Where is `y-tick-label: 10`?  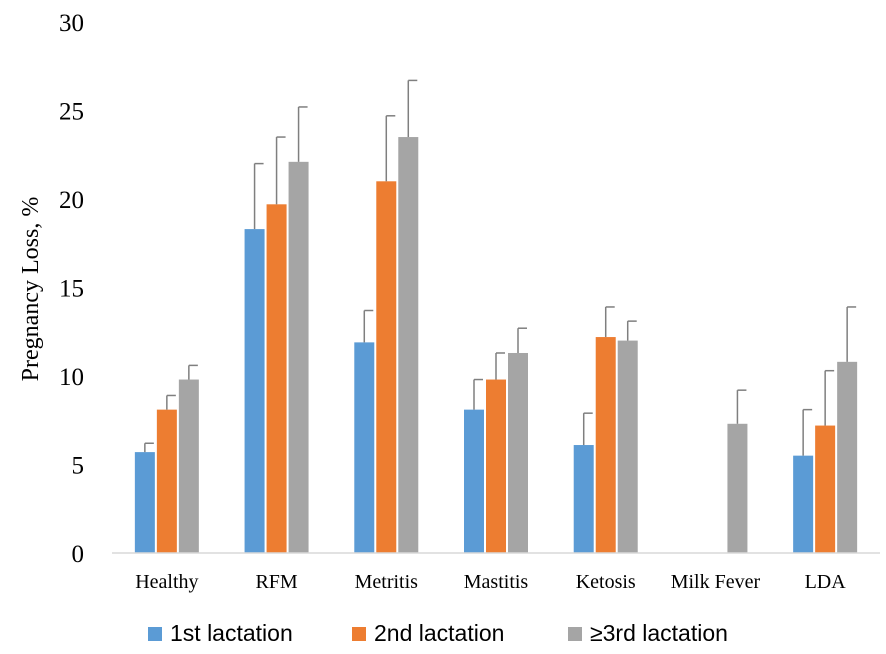 y-tick-label: 10 is located at coordinates (71, 377).